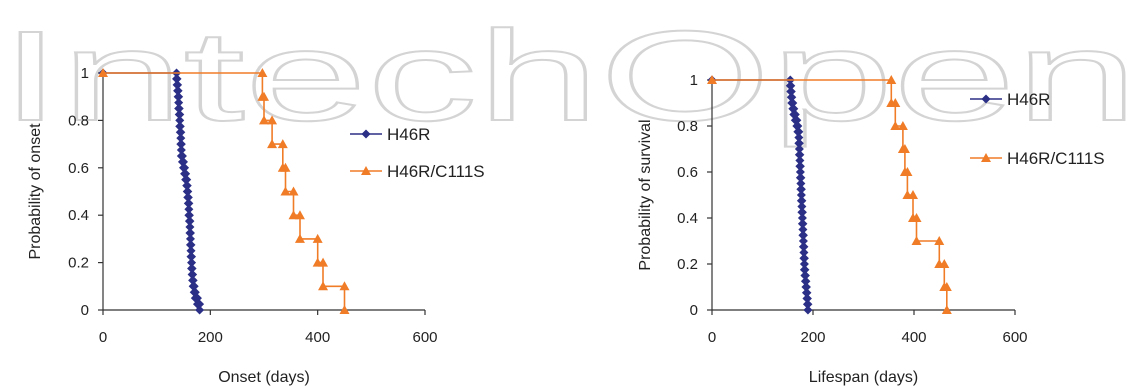 This screenshot has width=1138, height=386. I want to click on x-tick-label: 600, so click(424, 337).